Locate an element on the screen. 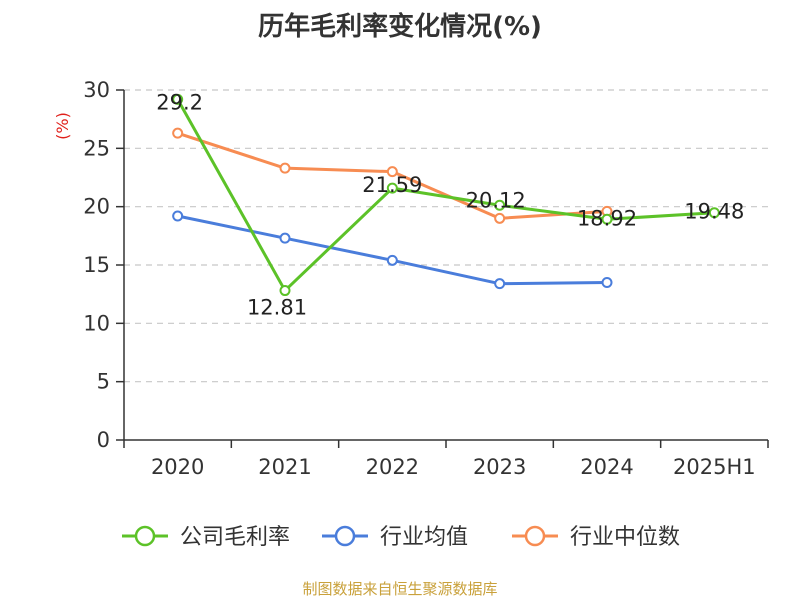 The width and height of the screenshot is (800, 600). y-axis-label: (%) is located at coordinates (62, 126).